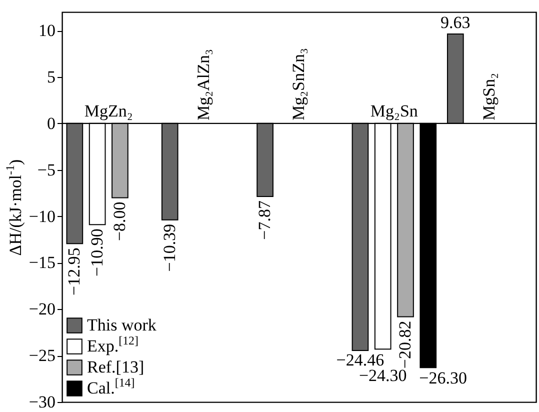  I want to click on y-tick-label: −5, so click(46, 170).